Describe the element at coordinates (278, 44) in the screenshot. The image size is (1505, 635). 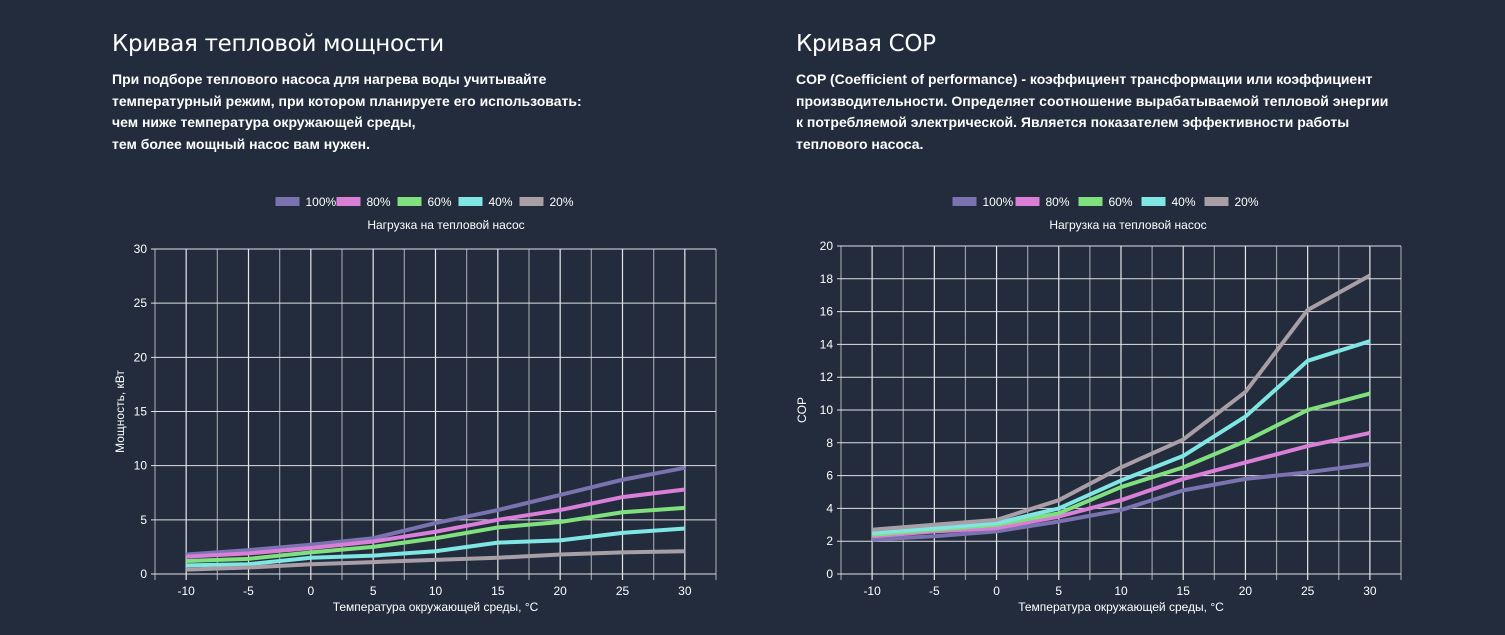
I see `power-curve-title: Кривая тепловой мощности` at that location.